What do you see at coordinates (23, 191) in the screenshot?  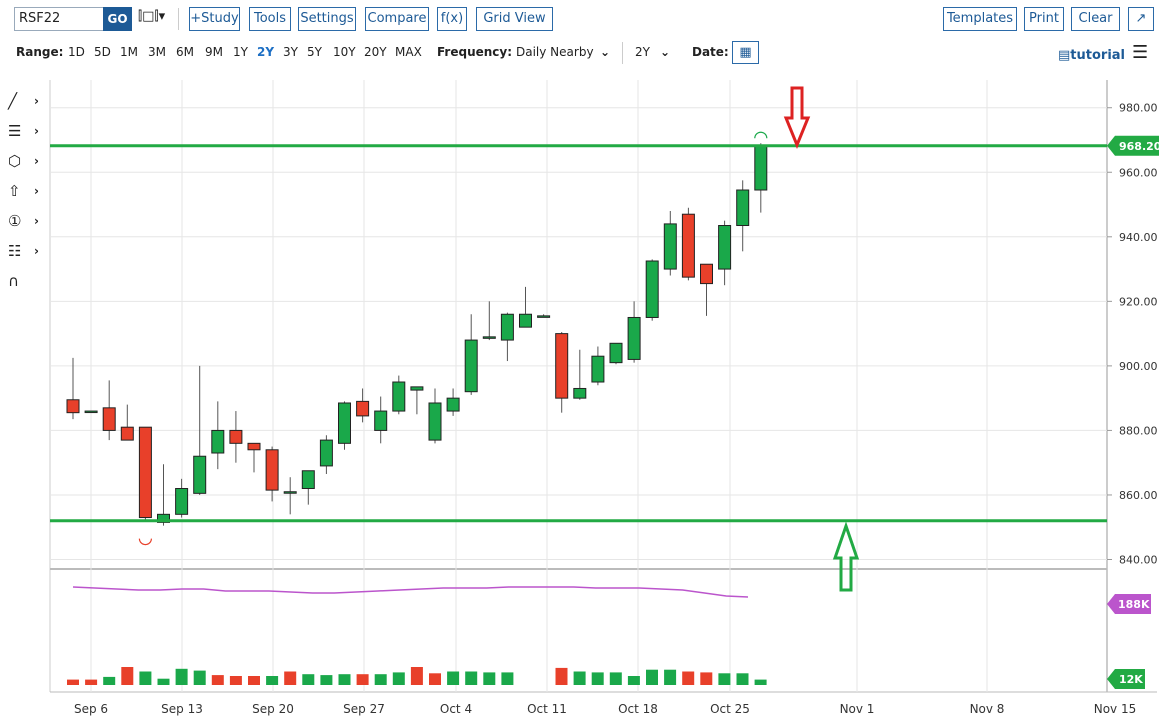 I see `arrow-tool-icon: ⇧ ›` at bounding box center [23, 191].